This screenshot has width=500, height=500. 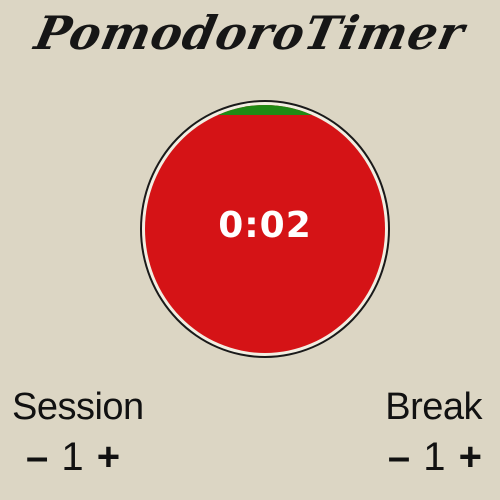 I want to click on session-decrement-button: –, so click(x=37, y=457).